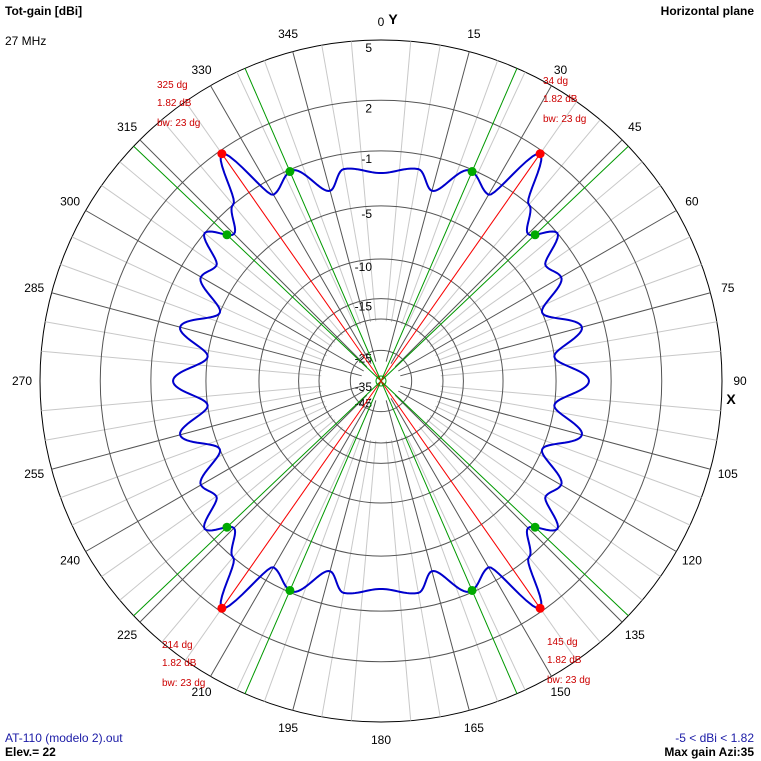 The image size is (761, 761). I want to click on angle-tick-label: 240, so click(70, 561).